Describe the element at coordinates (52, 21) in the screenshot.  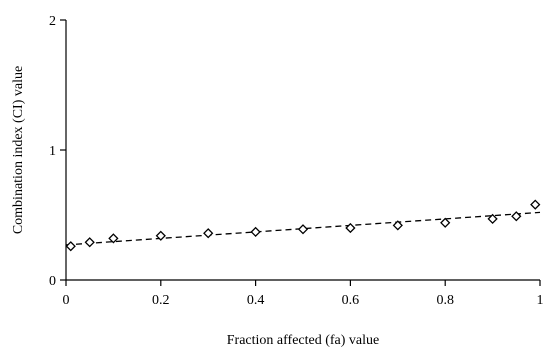
I see `y-tick-label-2: 2` at that location.